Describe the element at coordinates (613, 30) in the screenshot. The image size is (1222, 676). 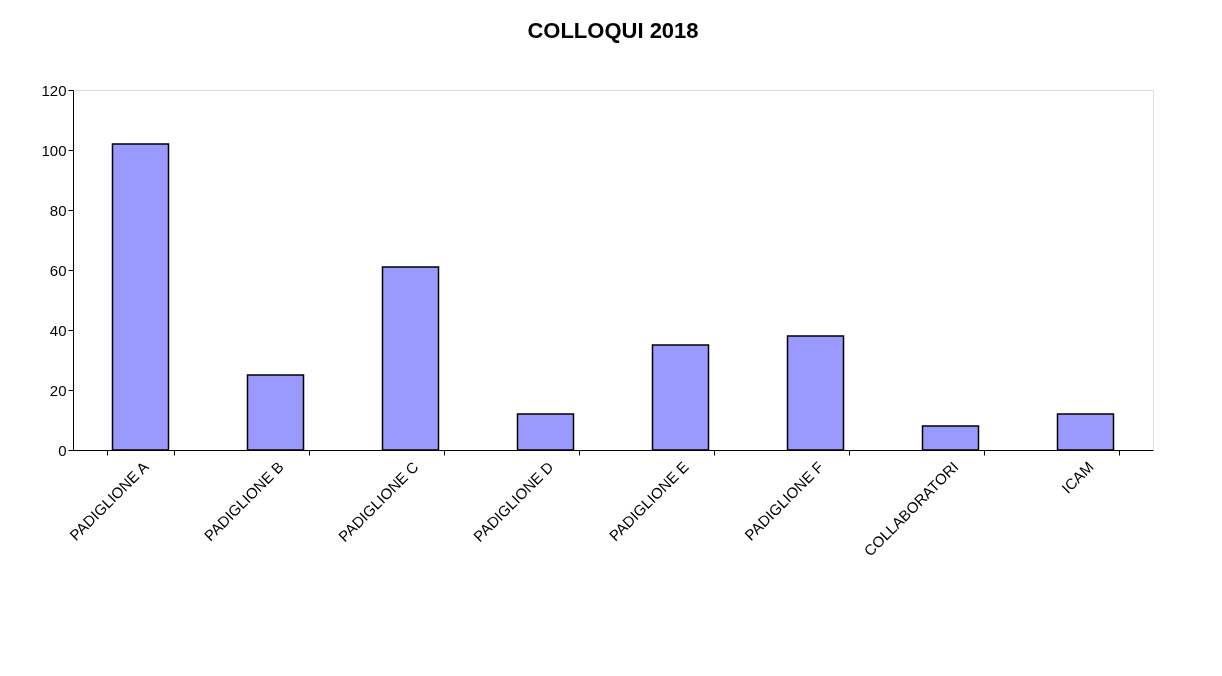
I see `chart-title: COLLOQUI 2018` at that location.